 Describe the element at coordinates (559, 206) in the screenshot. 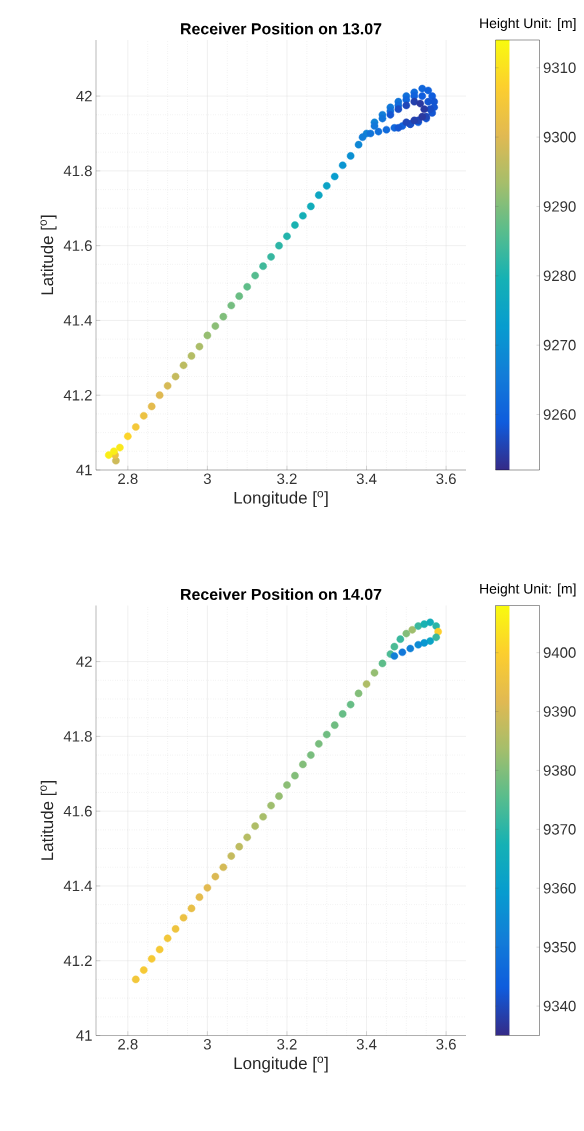

I see `color-bar-label: 9290` at that location.